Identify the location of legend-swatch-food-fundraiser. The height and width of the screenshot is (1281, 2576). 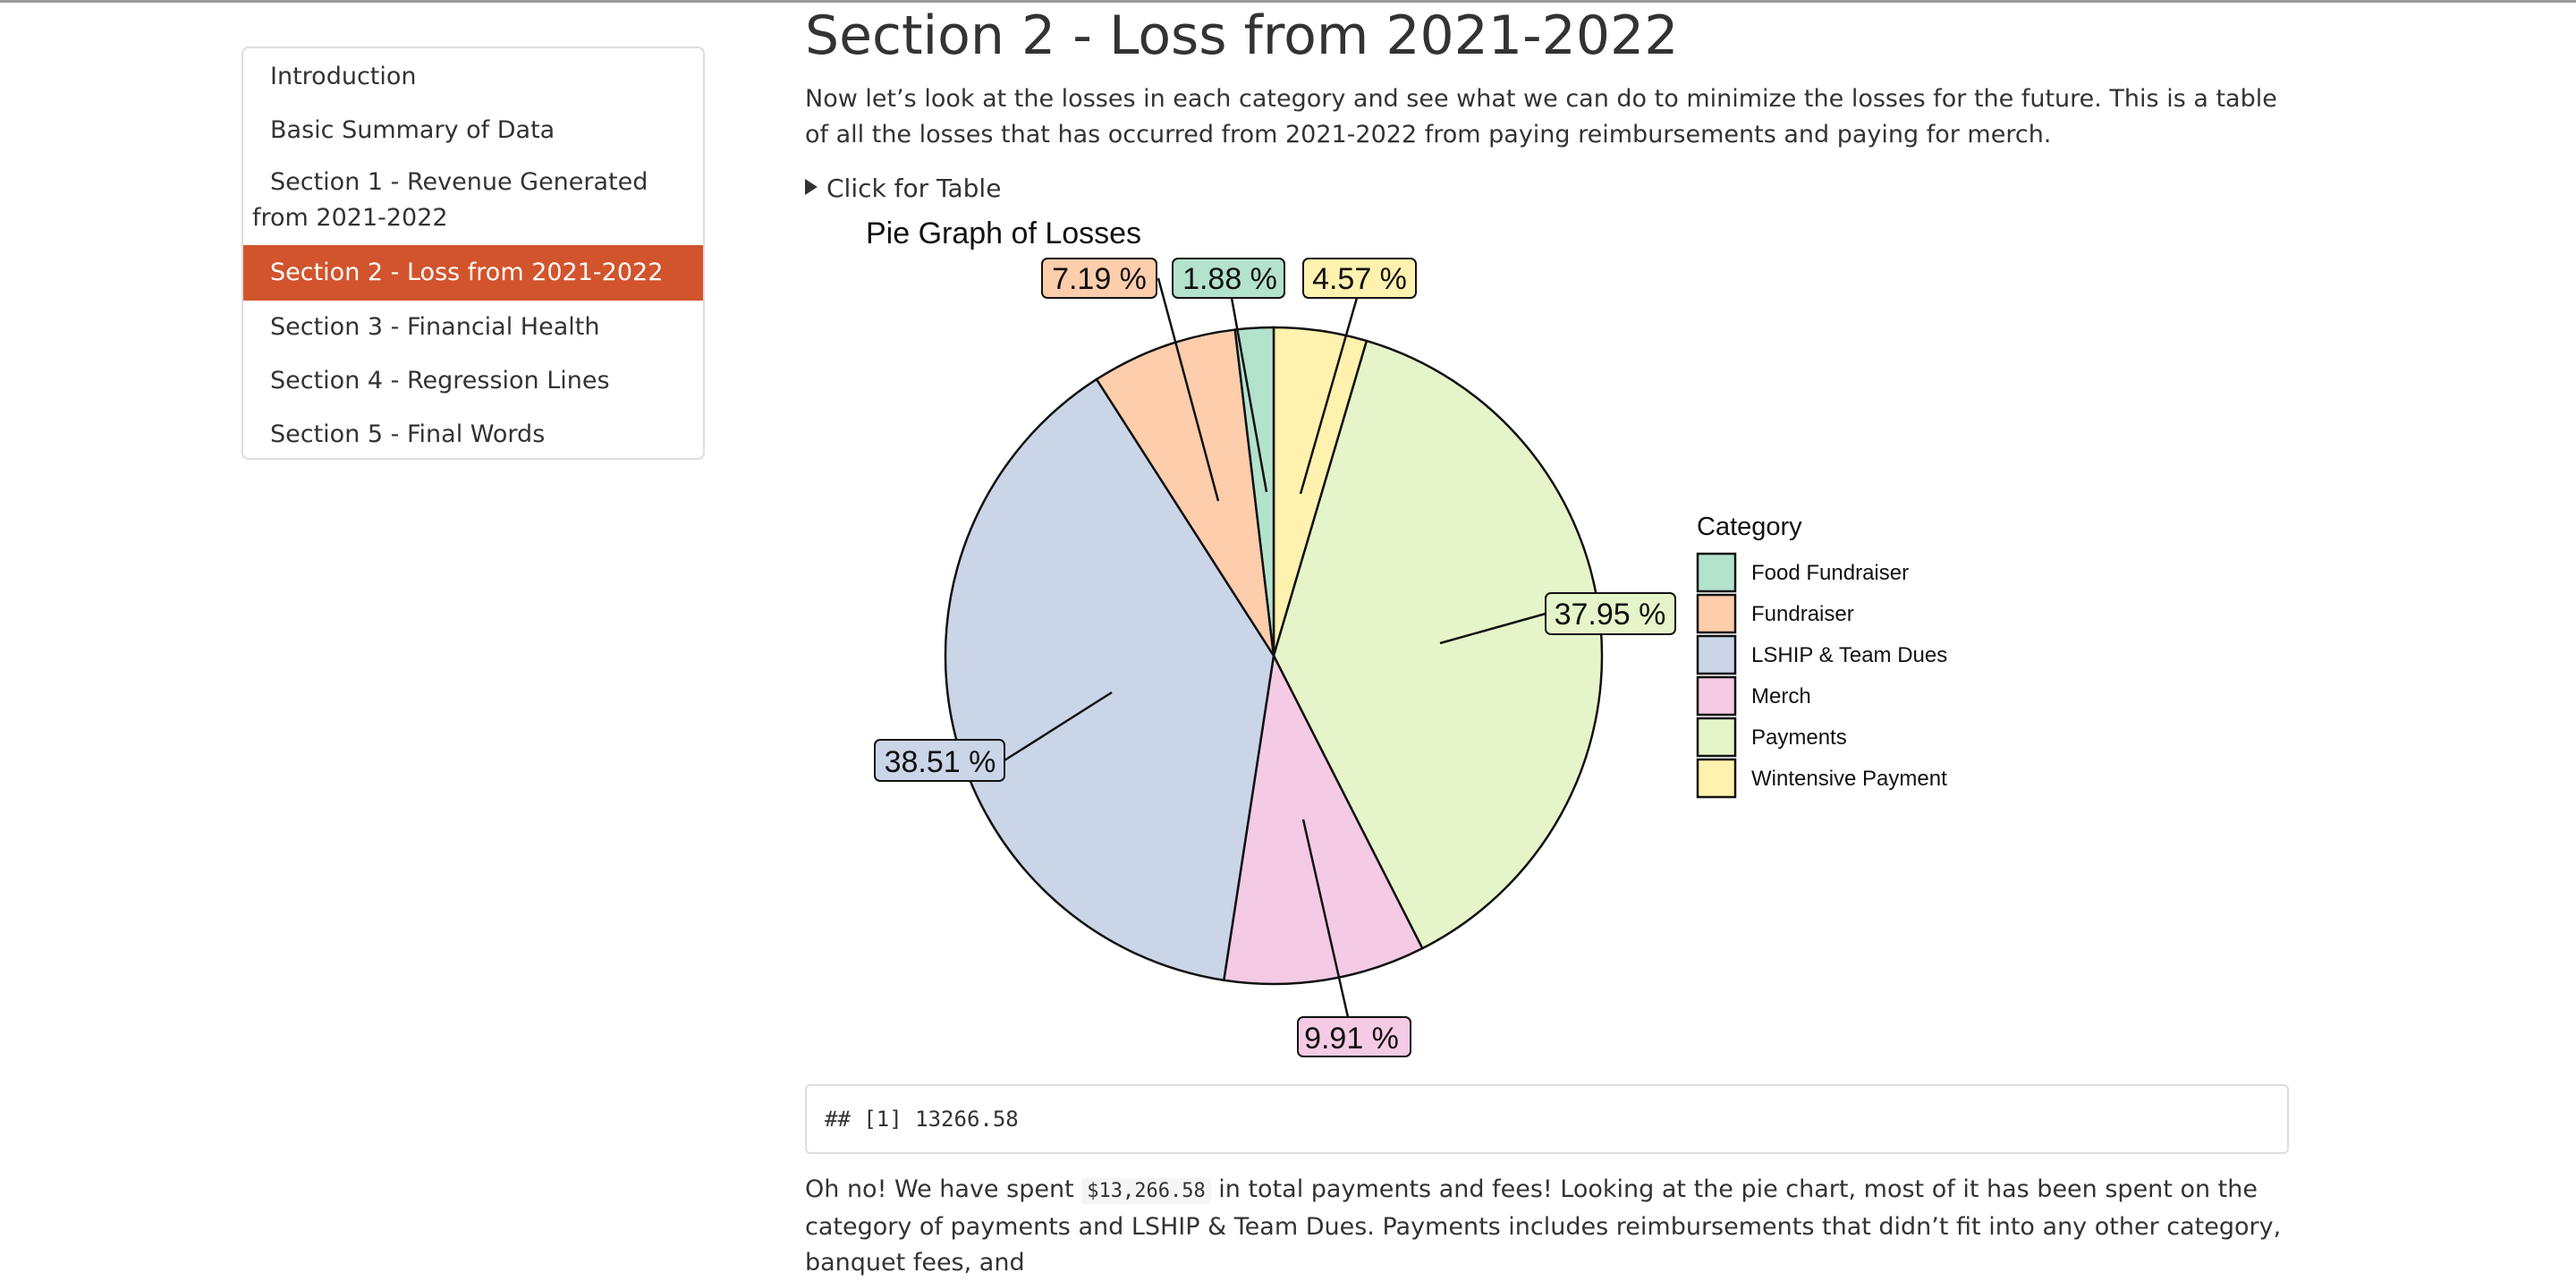
(1716, 572).